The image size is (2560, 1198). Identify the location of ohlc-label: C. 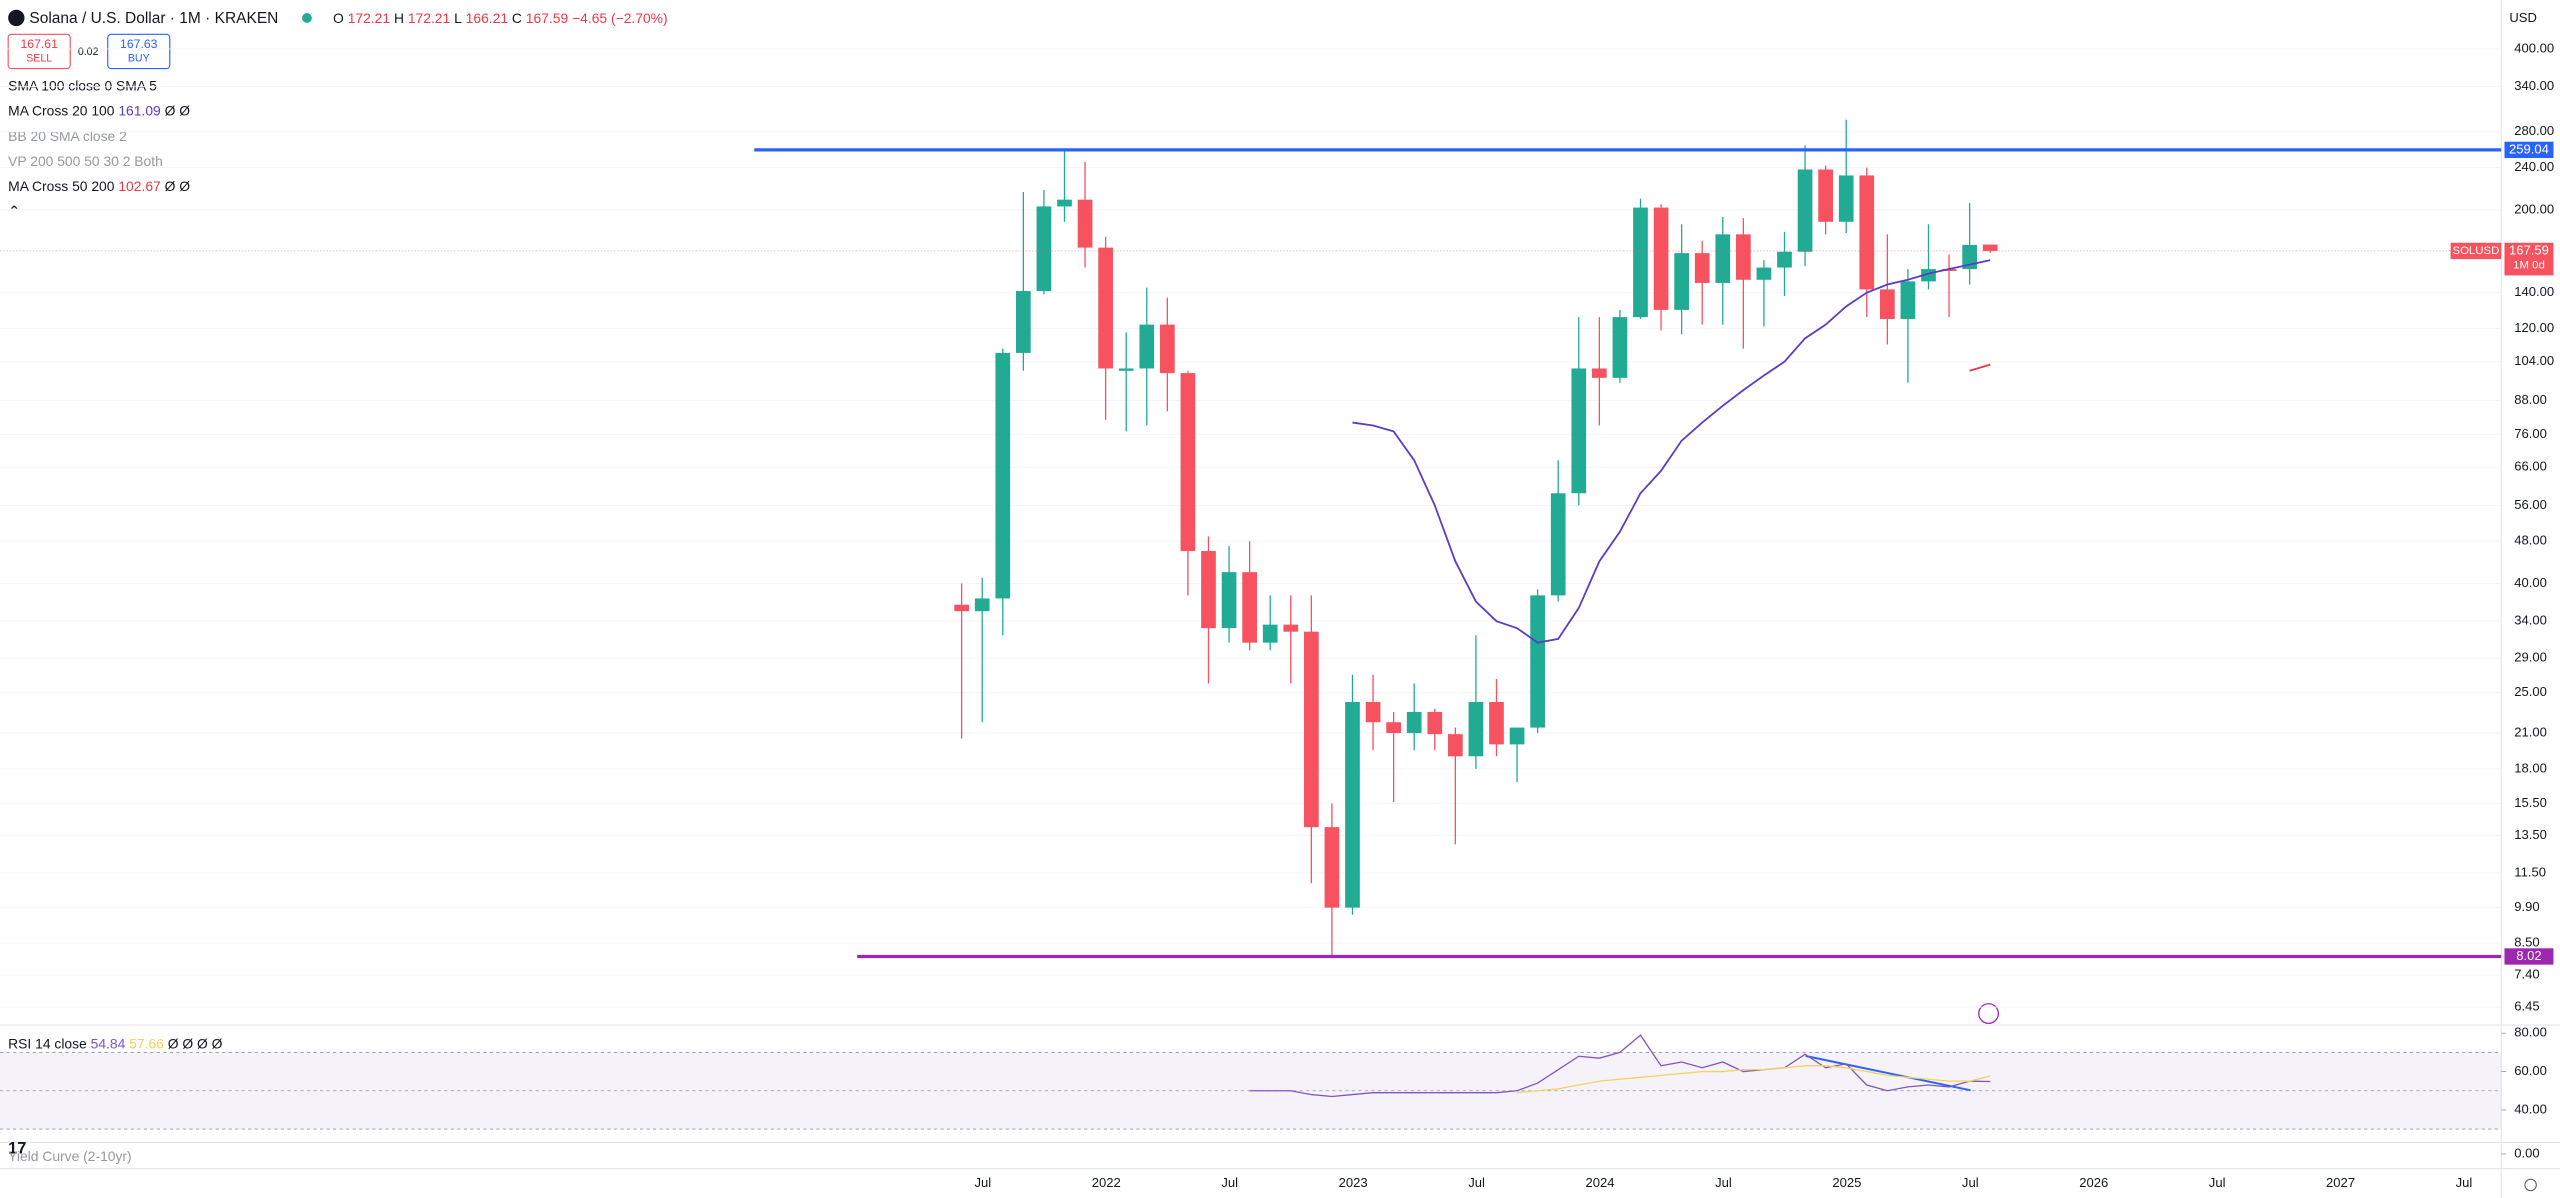
(517, 17).